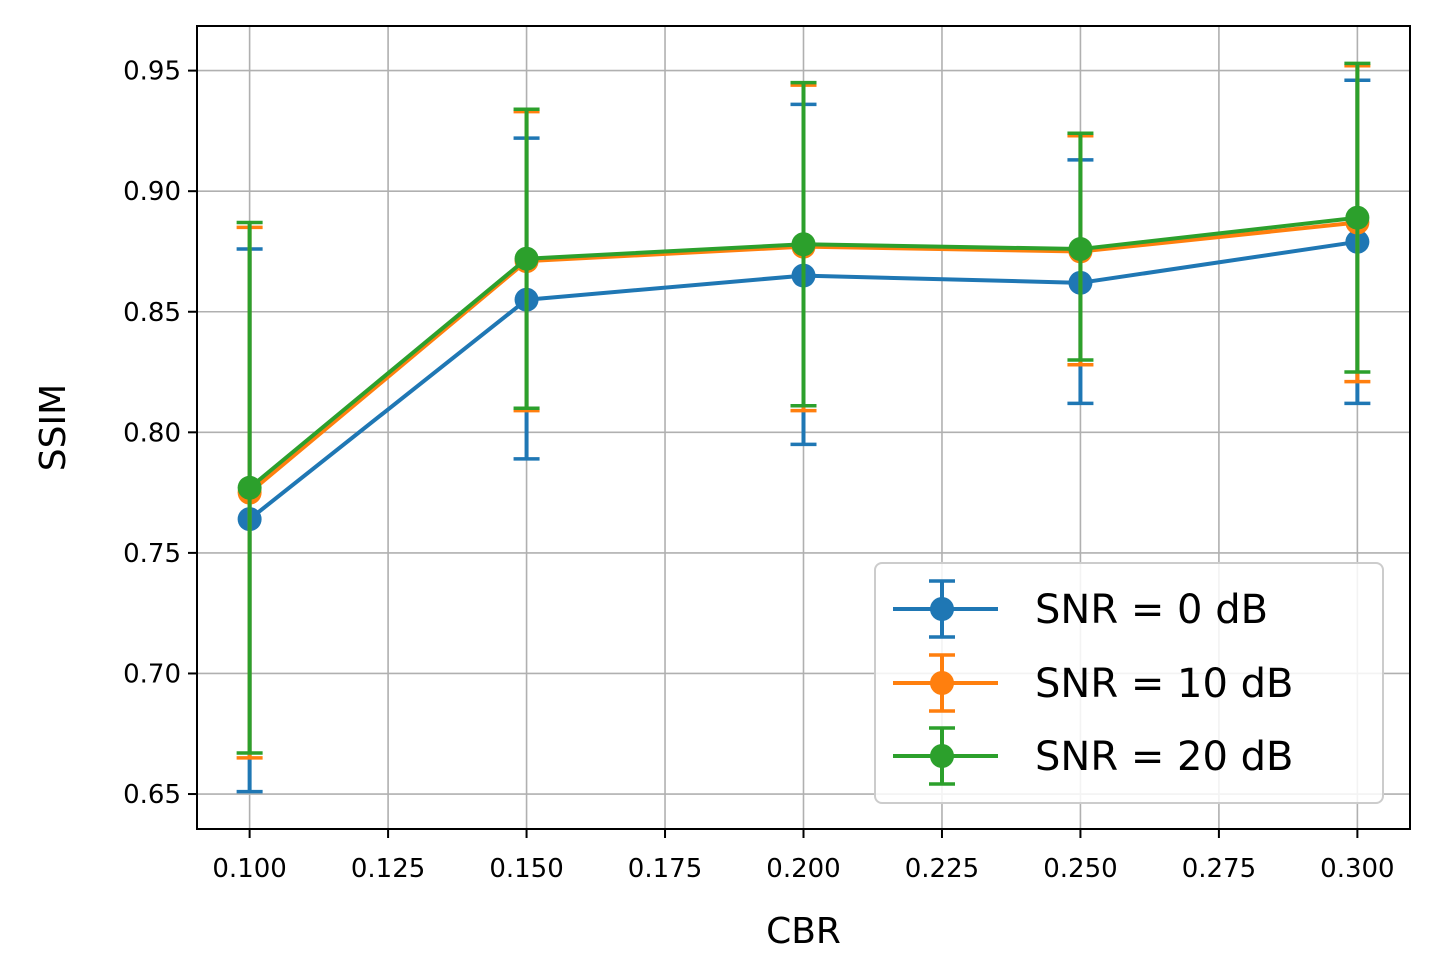  I want to click on y-tick-label: 0.90, so click(152, 192).